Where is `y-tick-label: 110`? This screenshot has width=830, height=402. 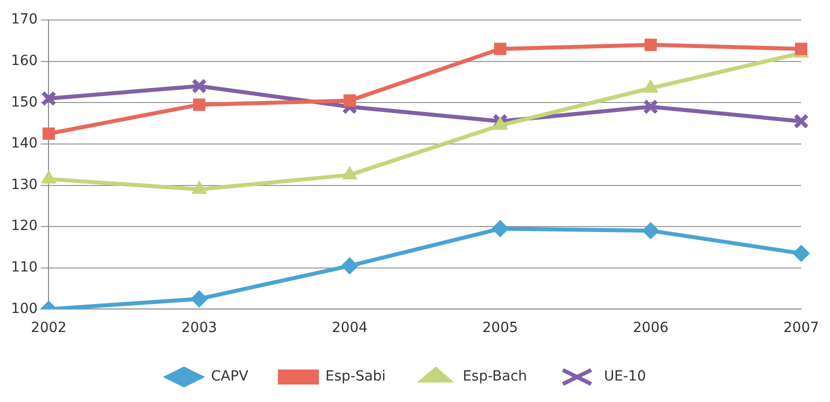
y-tick-label: 110 is located at coordinates (24, 268).